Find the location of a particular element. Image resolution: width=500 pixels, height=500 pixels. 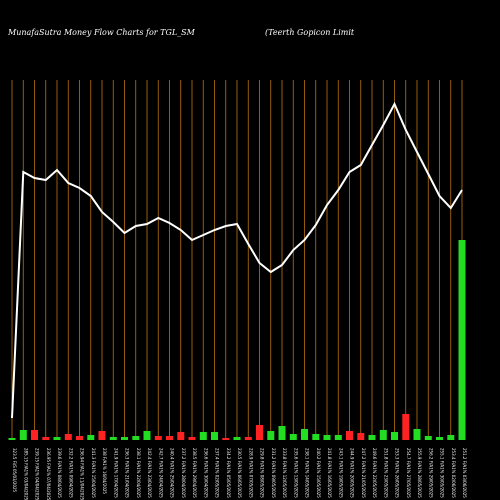

x-tick-label: 238.1 F/A1% 22/04/2025 is located at coordinates (138, 473).